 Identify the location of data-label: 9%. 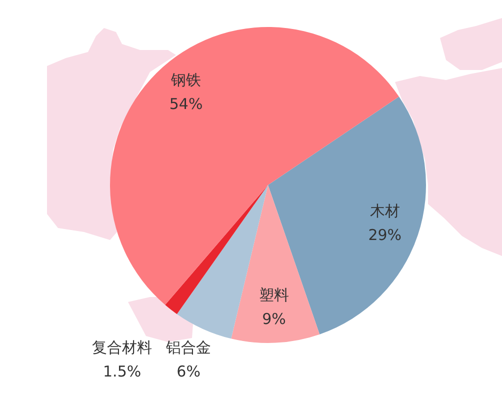
(274, 319).